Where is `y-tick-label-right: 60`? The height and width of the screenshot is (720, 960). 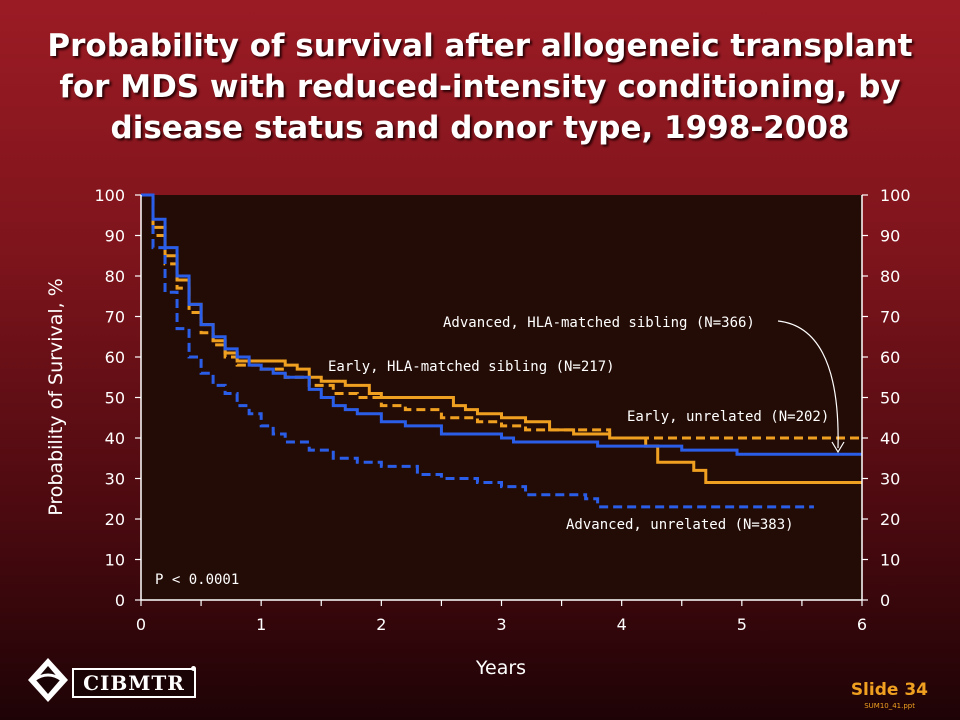
y-tick-label-right: 60 is located at coordinates (890, 357).